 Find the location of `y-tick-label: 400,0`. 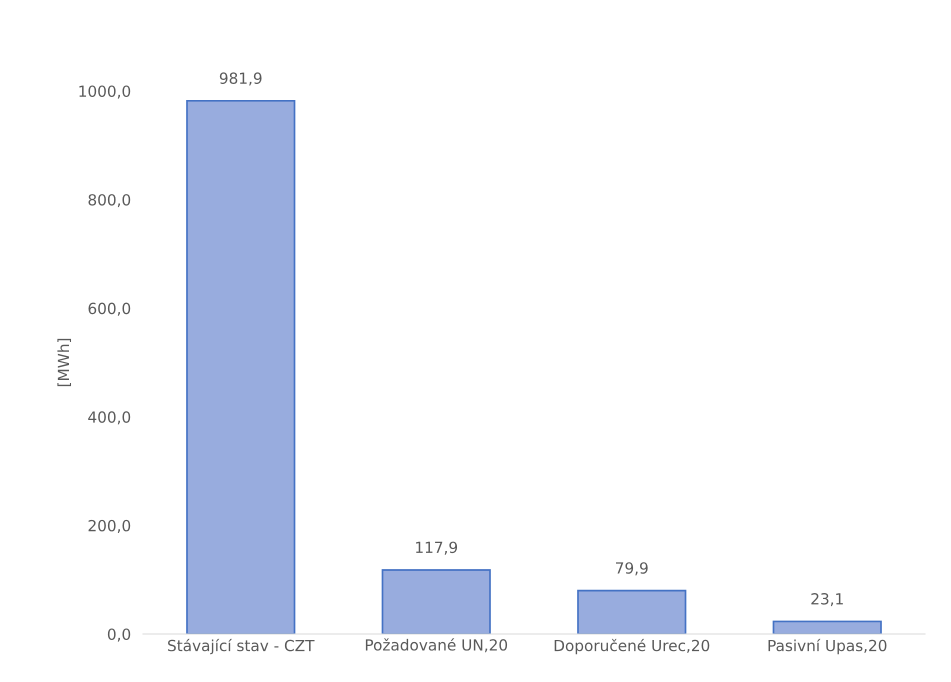

y-tick-label: 400,0 is located at coordinates (109, 417).